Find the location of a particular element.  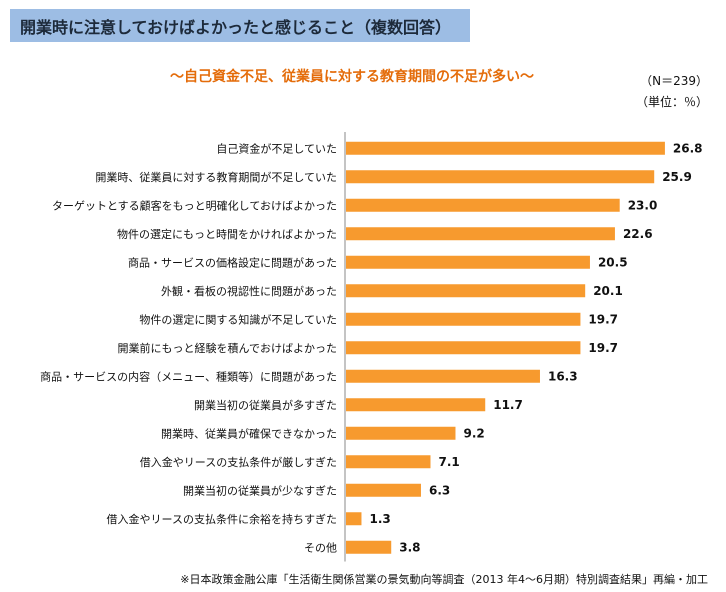

data-label: 16.3 is located at coordinates (563, 376).